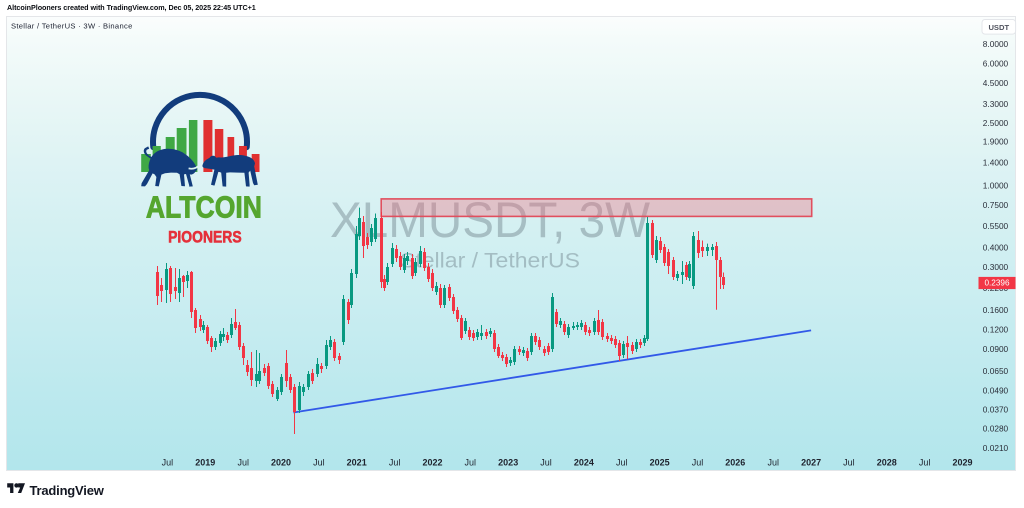 The width and height of the screenshot is (1024, 508). What do you see at coordinates (996, 448) in the screenshot?
I see `svg-text: 0.0210` at bounding box center [996, 448].